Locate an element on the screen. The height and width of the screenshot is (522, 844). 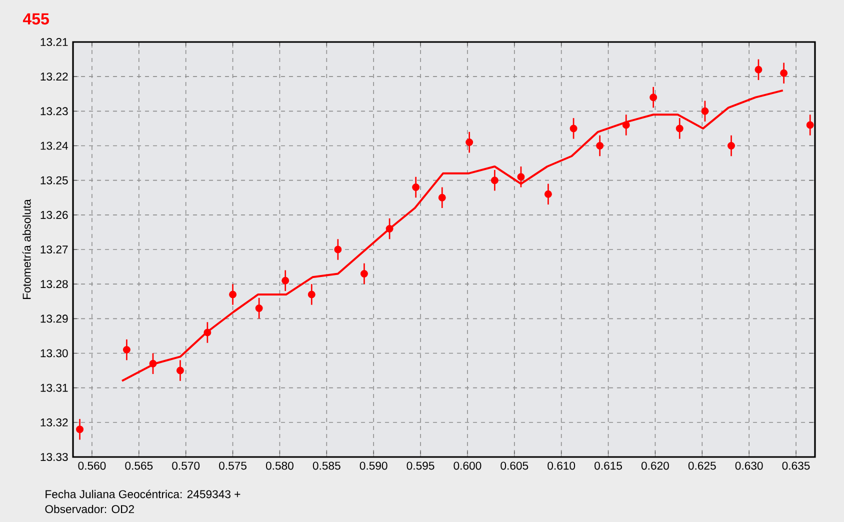
y-tick-label: 13.22 is located at coordinates (54, 76).